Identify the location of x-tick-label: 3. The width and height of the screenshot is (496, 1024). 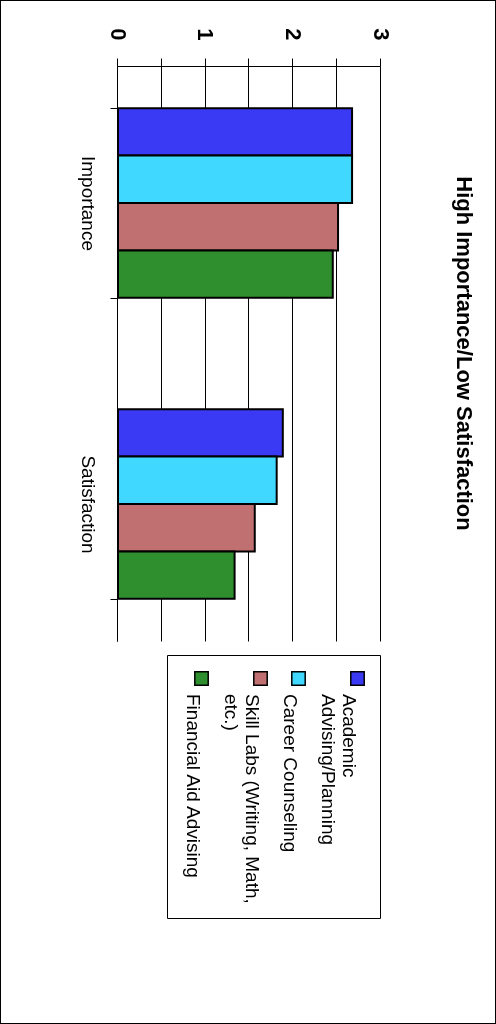
(381, 34).